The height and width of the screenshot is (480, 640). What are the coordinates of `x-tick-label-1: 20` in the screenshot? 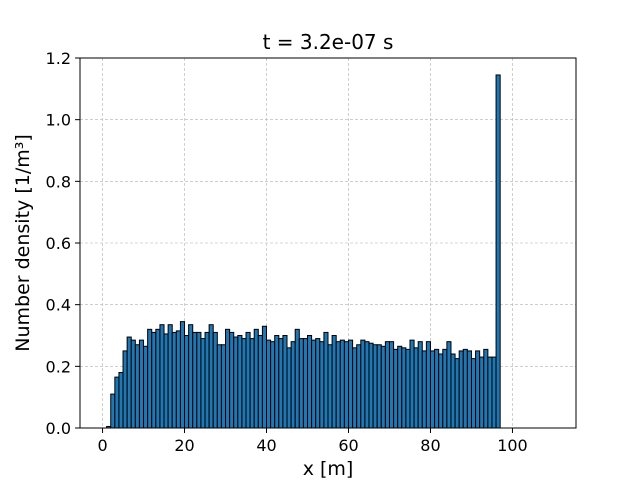 It's located at (184, 445).